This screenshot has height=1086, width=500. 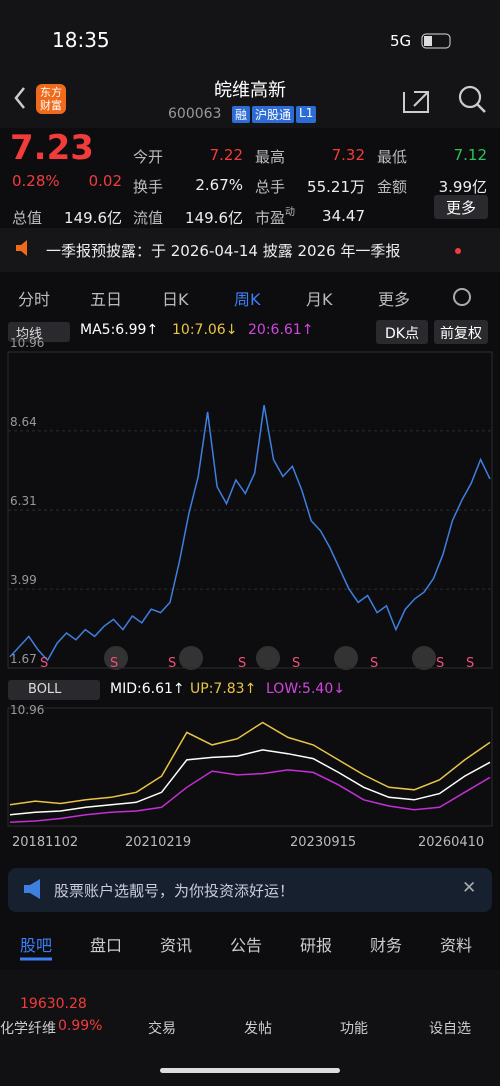 I want to click on boll-select-bg, so click(x=54, y=690).